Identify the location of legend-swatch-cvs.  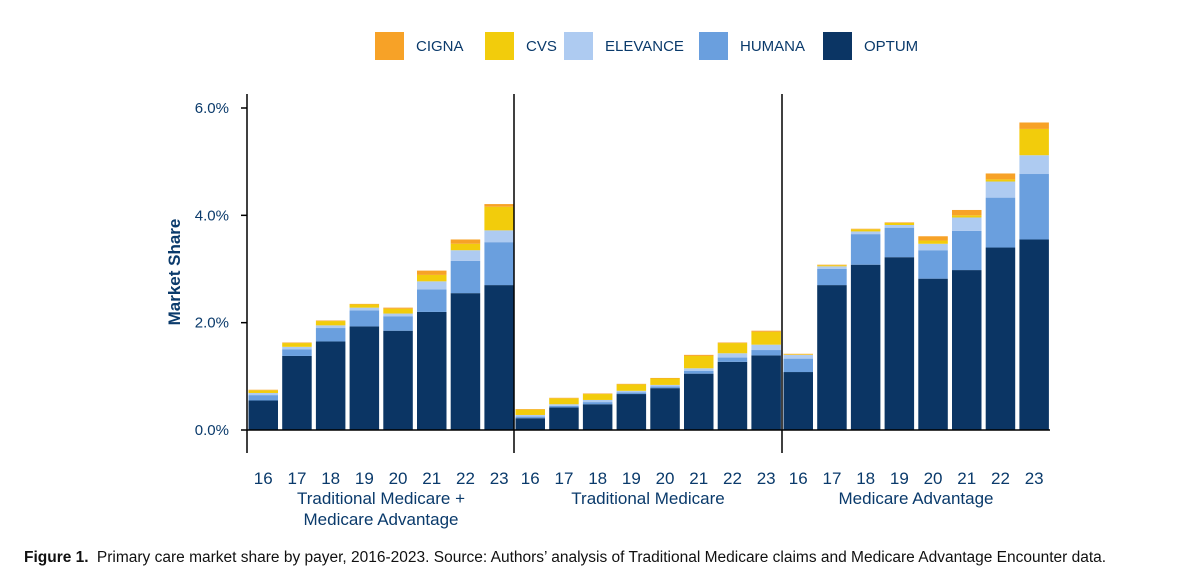
(499, 46).